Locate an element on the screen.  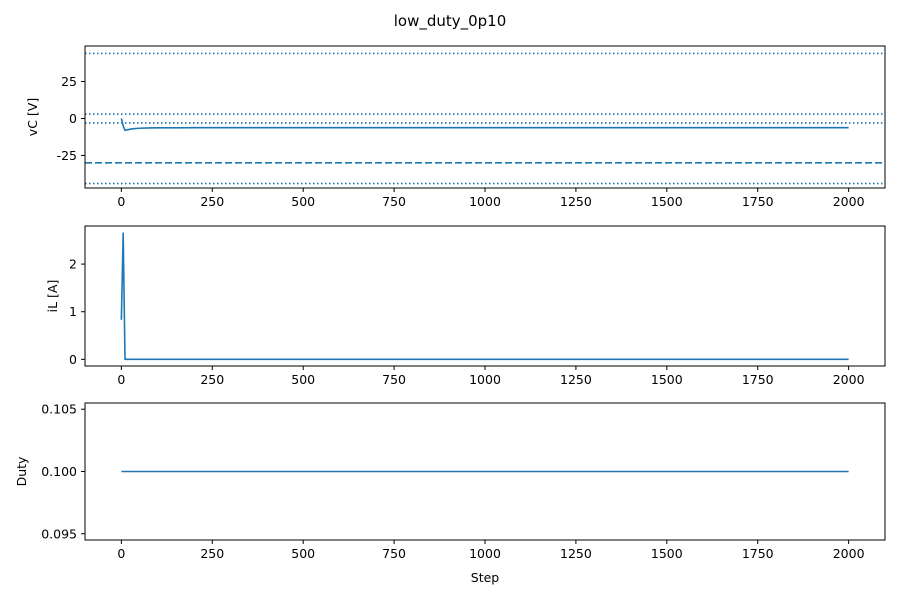
y-tick-label: 2 is located at coordinates (73, 264).